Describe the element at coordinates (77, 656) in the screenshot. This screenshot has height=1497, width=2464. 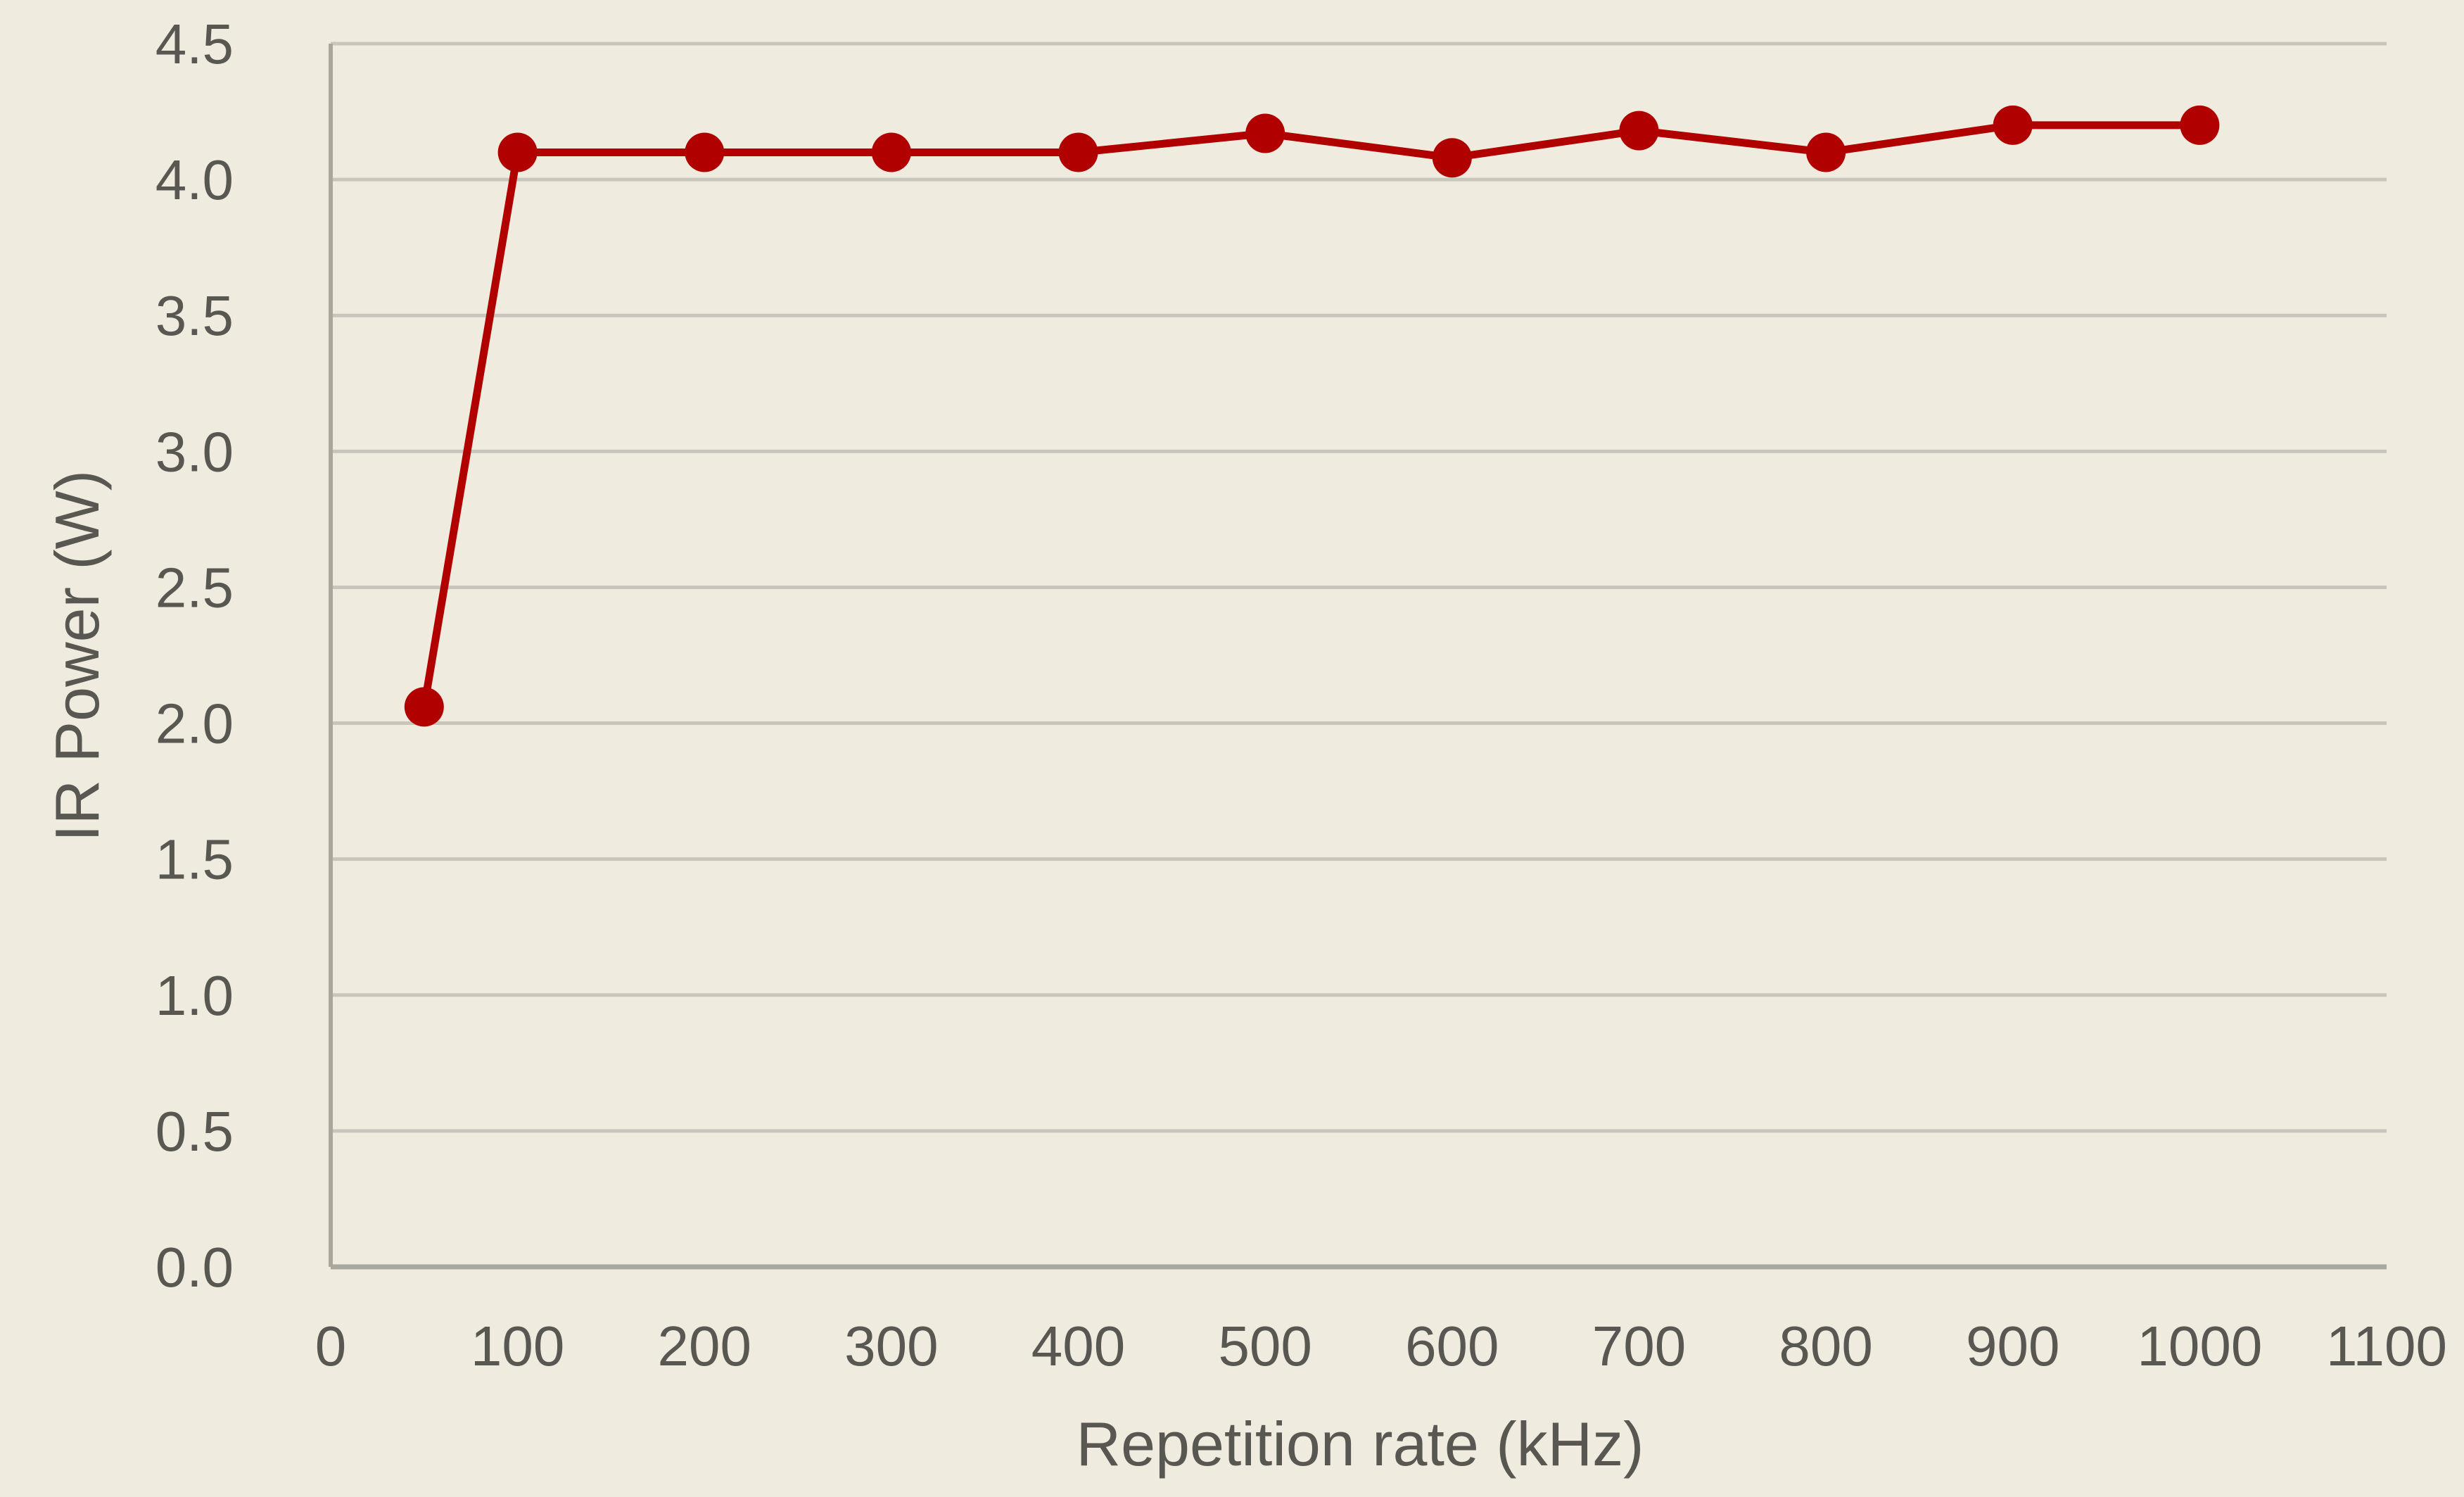
I see `y-axis-title: IR Power (W)` at that location.